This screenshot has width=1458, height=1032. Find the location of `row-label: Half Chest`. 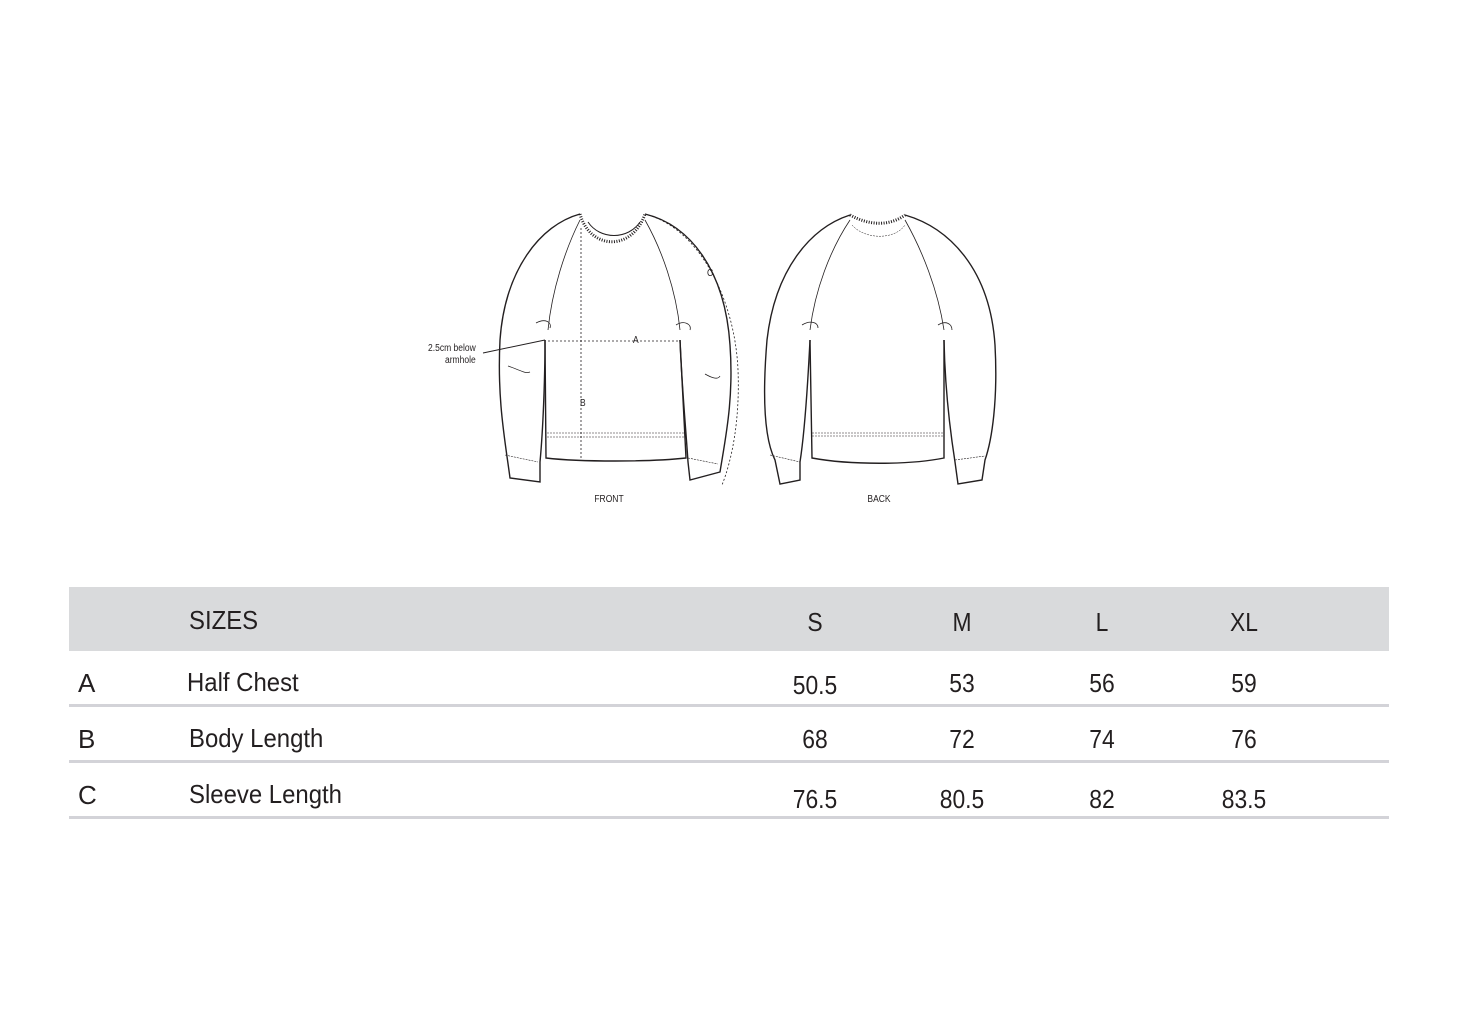

row-label: Half Chest is located at coordinates (243, 682).